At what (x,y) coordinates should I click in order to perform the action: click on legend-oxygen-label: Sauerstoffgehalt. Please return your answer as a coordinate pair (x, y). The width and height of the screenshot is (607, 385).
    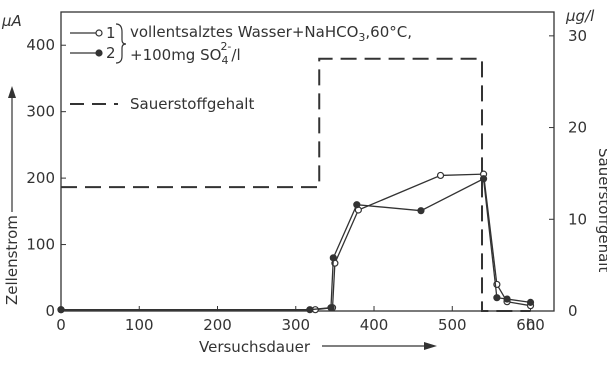
    Looking at the image, I should click on (192, 104).